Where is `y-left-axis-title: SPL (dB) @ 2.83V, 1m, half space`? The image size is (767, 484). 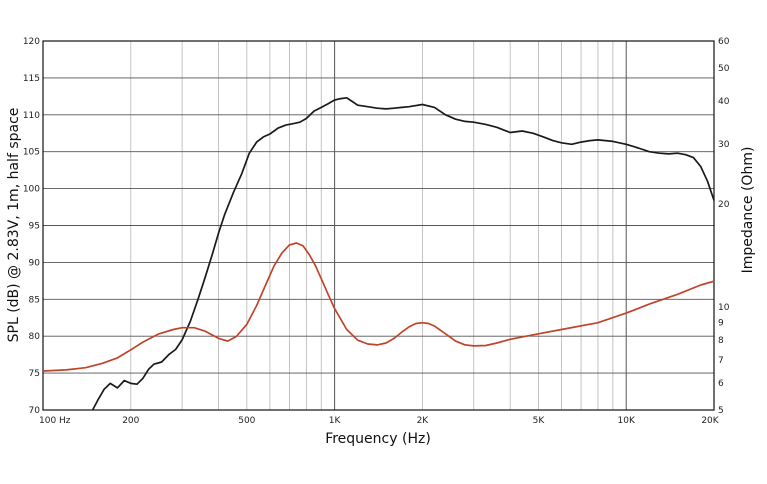 y-left-axis-title: SPL (dB) @ 2.83V, 1m, half space is located at coordinates (14, 225).